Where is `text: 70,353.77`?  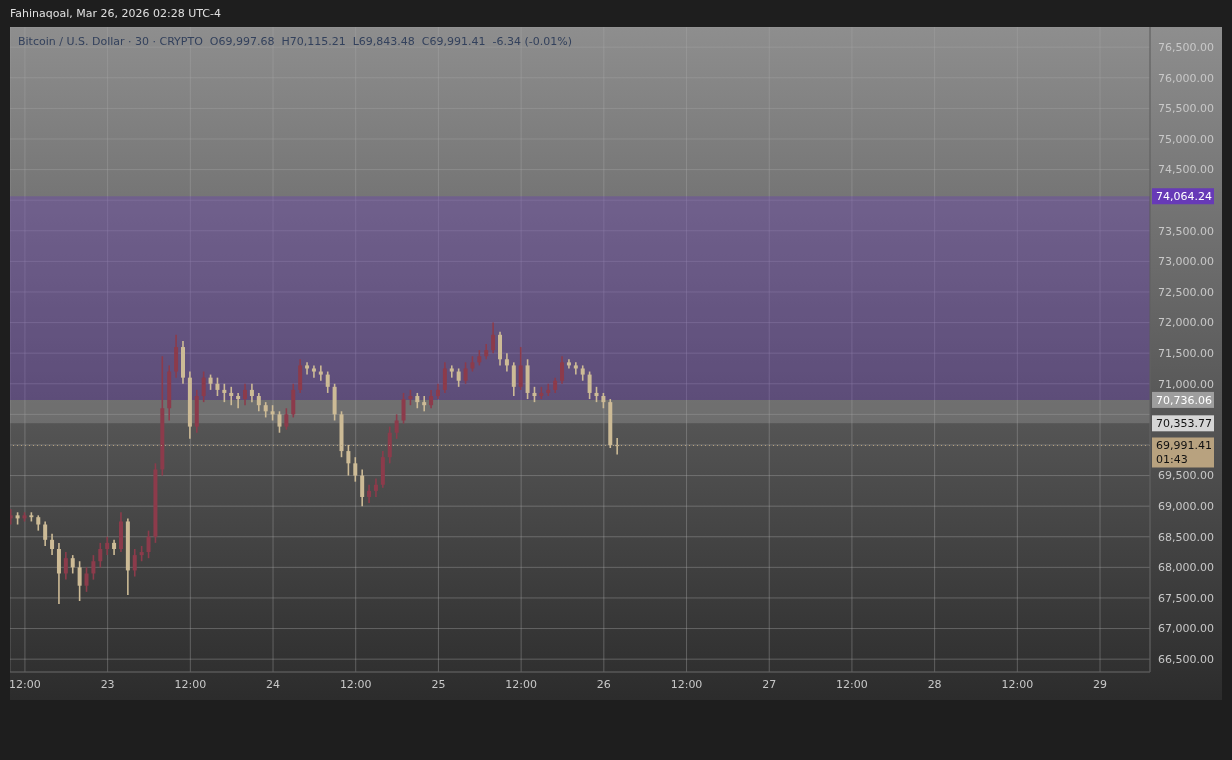 text: 70,353.77 is located at coordinates (1184, 424).